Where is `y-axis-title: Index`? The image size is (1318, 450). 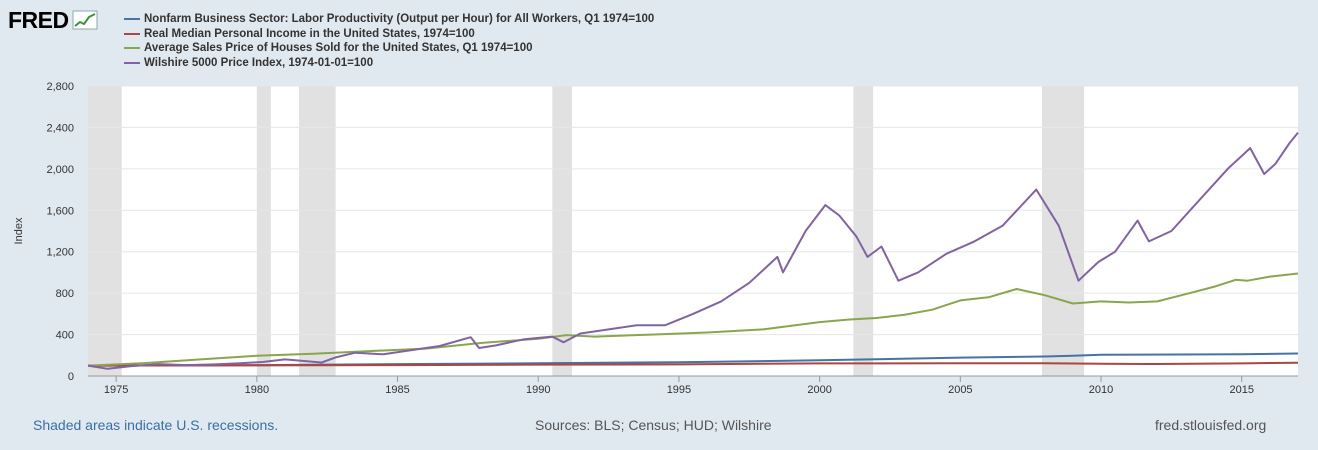
y-axis-title: Index is located at coordinates (19, 230).